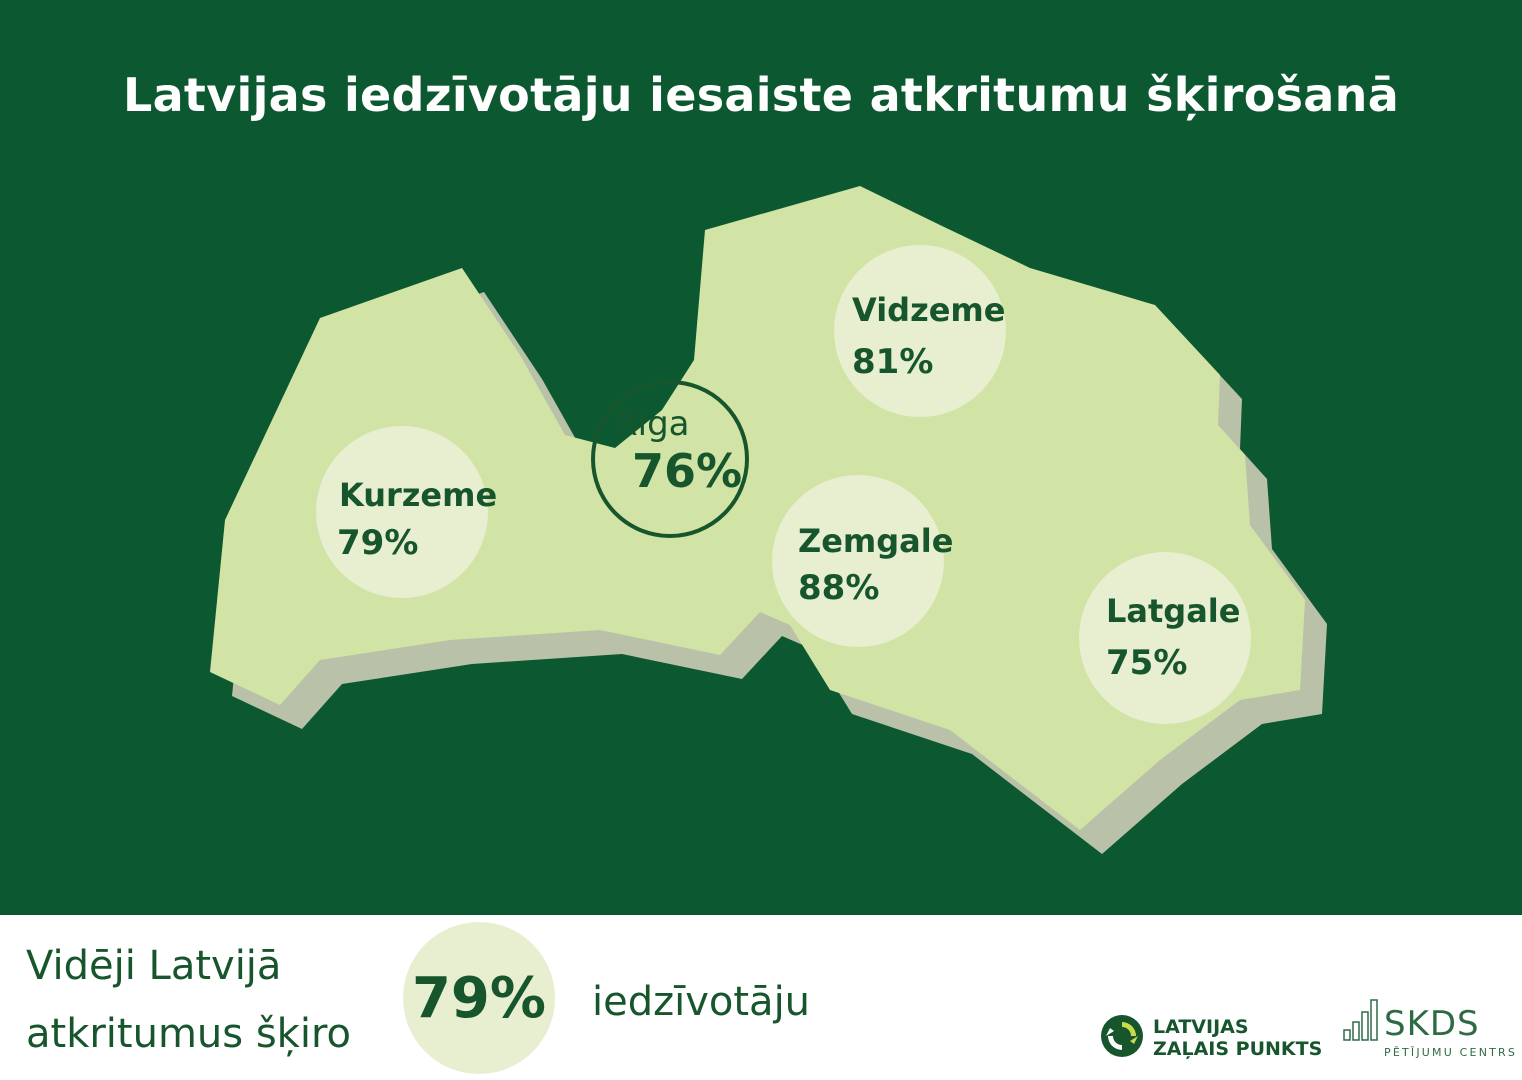  What do you see at coordinates (188, 1034) in the screenshot?
I see `summary-line-2: atkritumus šķiro` at bounding box center [188, 1034].